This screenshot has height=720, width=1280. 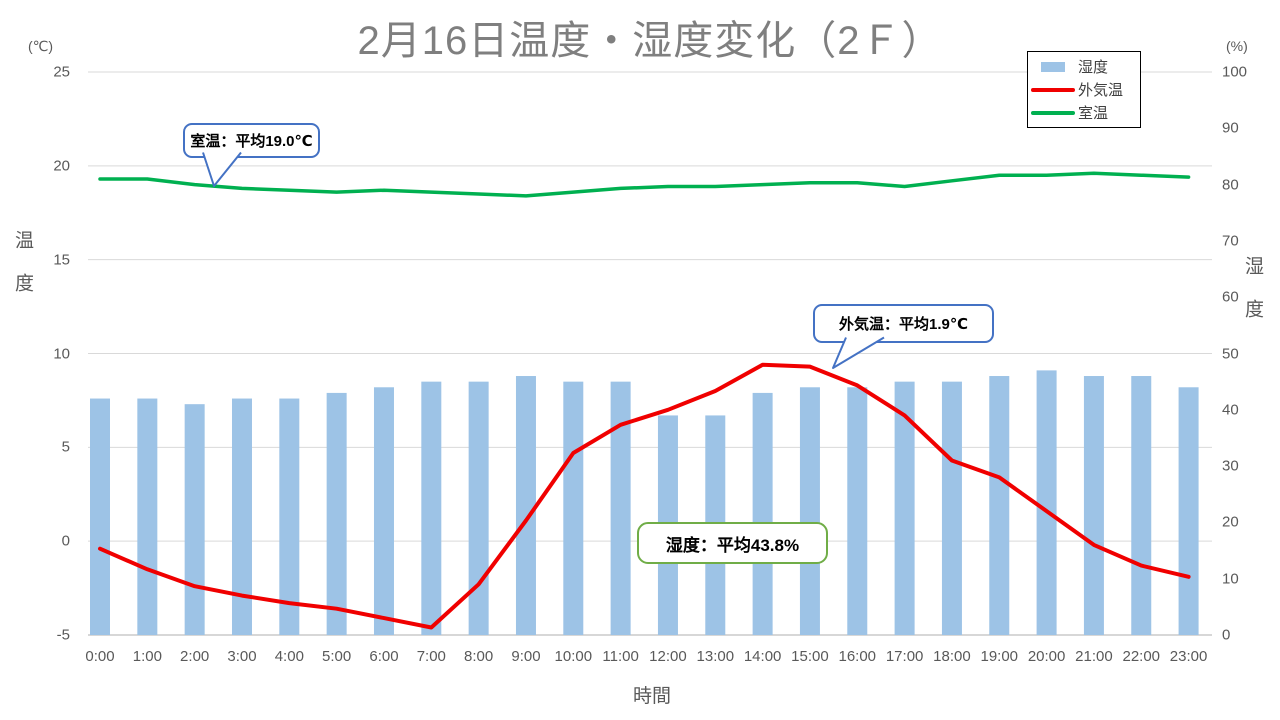 What do you see at coordinates (573, 656) in the screenshot?
I see `x-axis-tick: 10:00` at bounding box center [573, 656].